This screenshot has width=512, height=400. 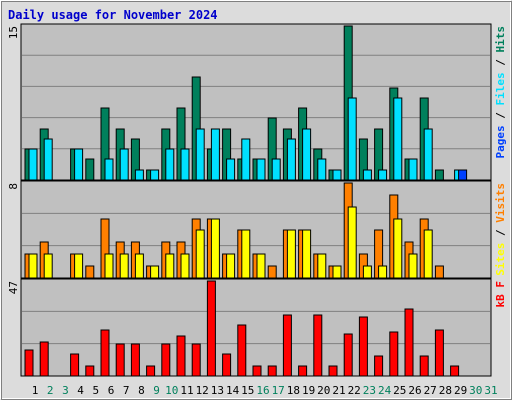 I want to click on day-label: 14, so click(x=233, y=390).